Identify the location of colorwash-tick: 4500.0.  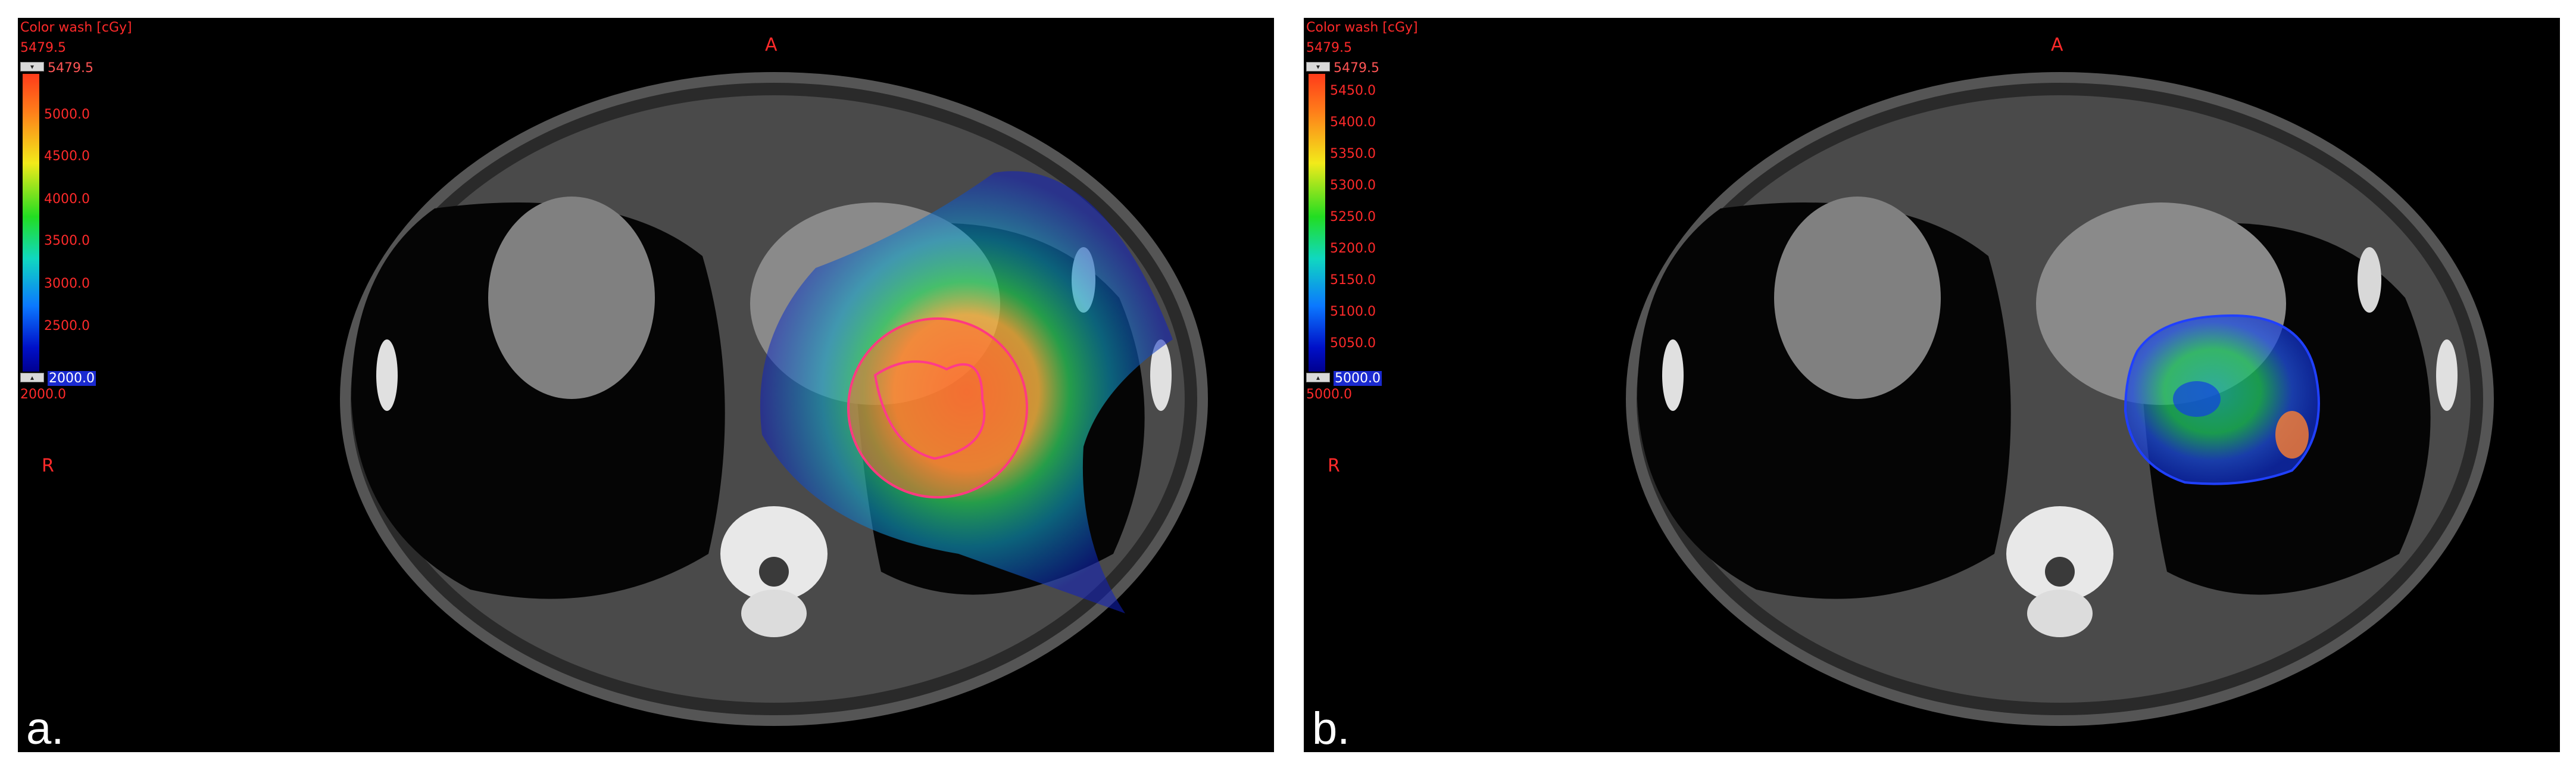
(67, 156).